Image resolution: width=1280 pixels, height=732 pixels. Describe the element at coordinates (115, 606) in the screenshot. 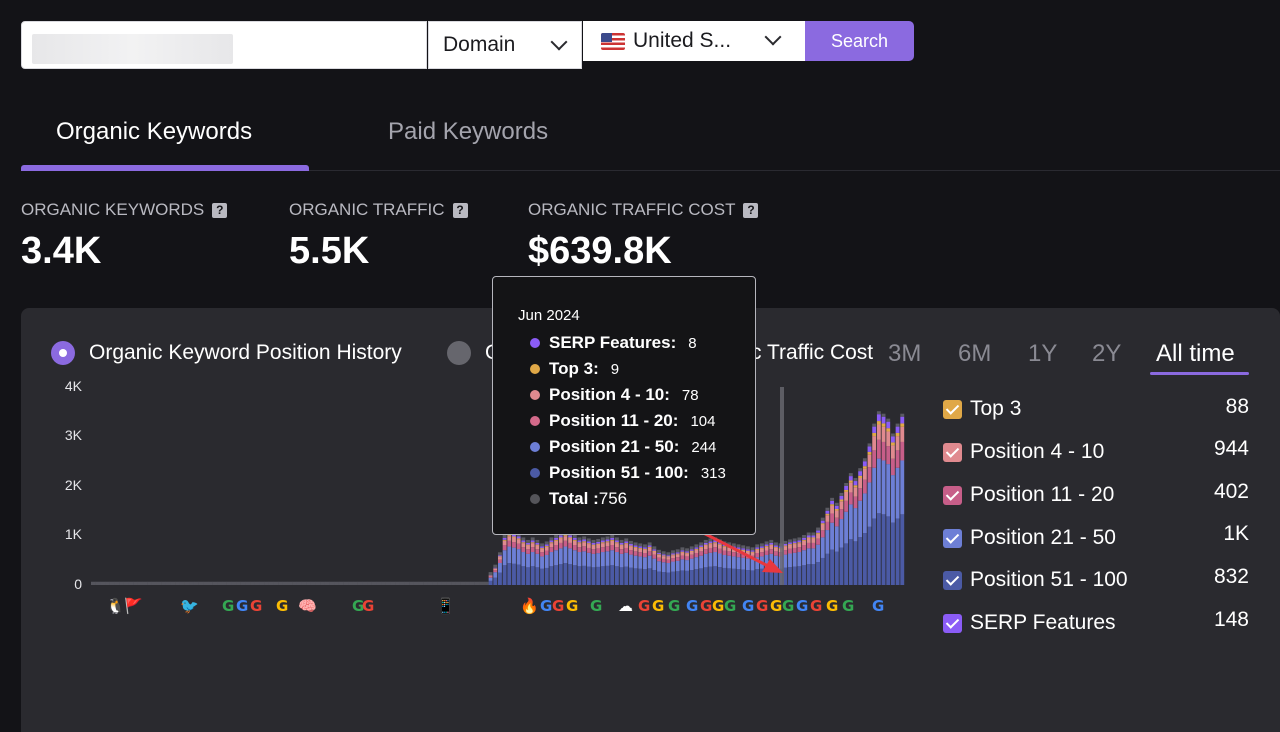

I see `serp-feature-icon: 🐧` at that location.